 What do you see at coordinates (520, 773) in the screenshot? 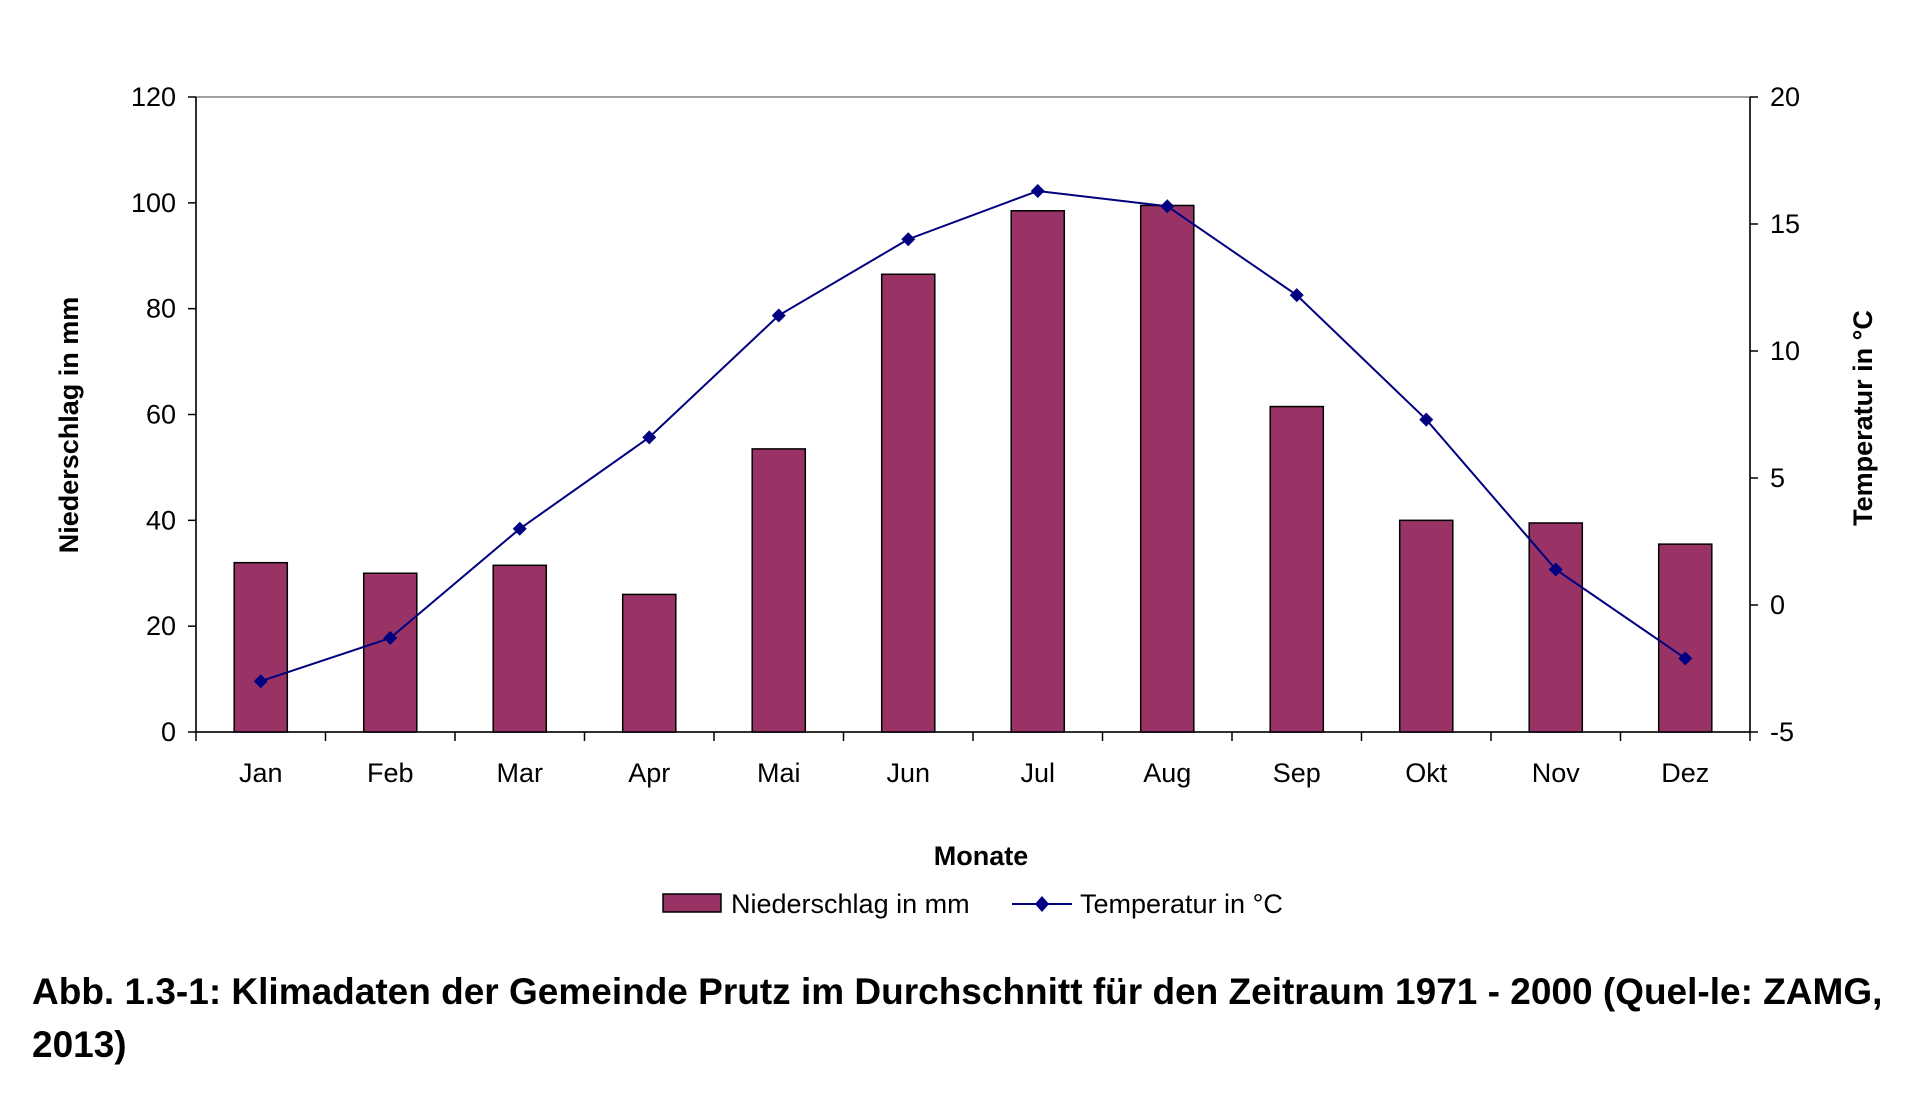
I see `x-tick-label: Mar` at bounding box center [520, 773].